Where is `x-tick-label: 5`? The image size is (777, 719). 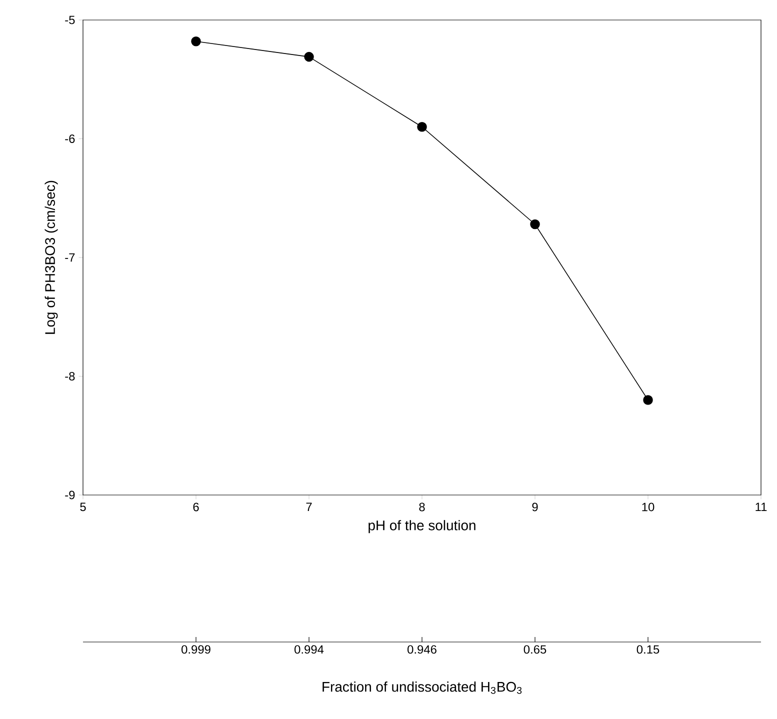 x-tick-label: 5 is located at coordinates (83, 507).